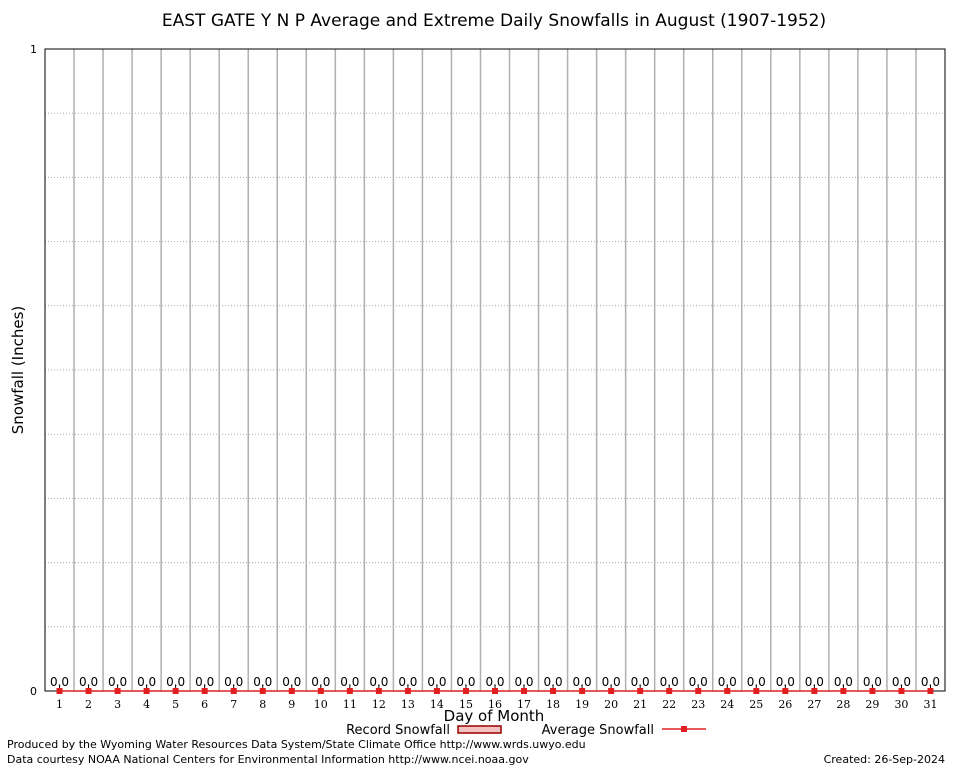  Describe the element at coordinates (884, 759) in the screenshot. I see `created-date: Created: 26-Sep-2024` at that location.